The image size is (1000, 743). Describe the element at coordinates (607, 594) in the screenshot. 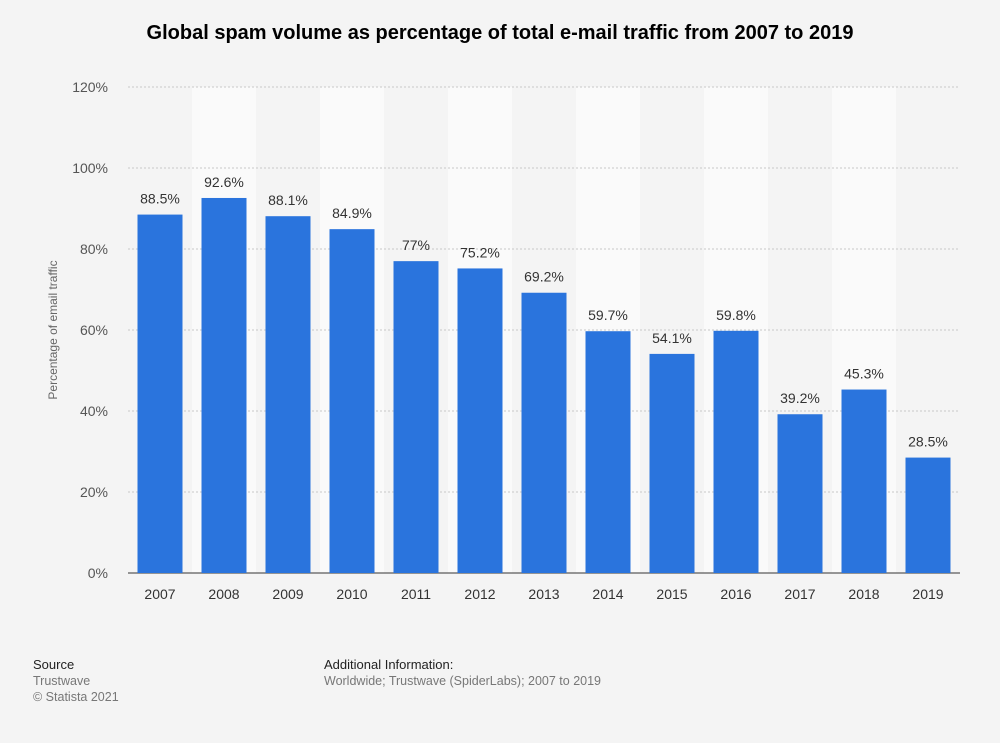

I see `x-tick-label: 2014` at that location.